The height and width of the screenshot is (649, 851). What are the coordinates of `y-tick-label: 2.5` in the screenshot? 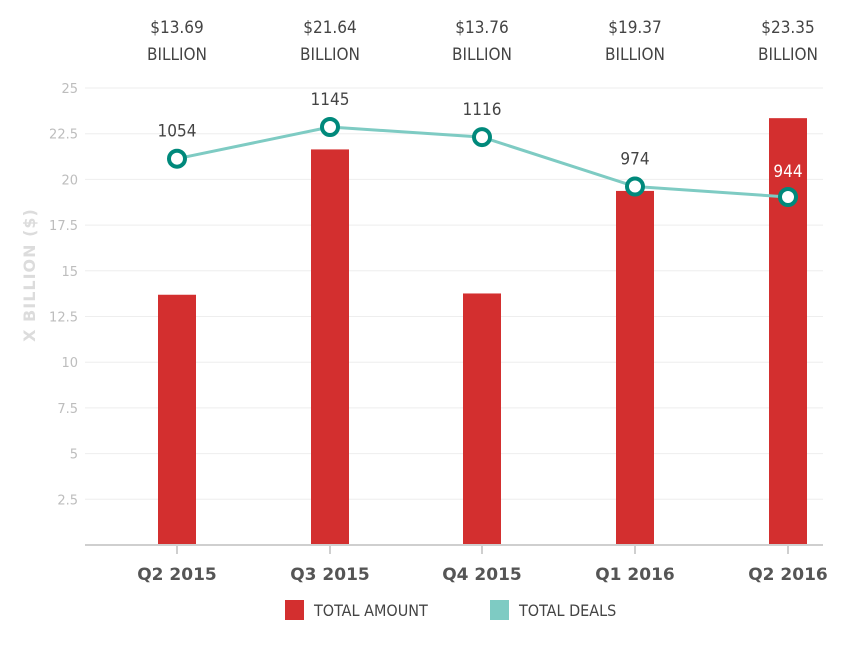 It's located at (67, 500).